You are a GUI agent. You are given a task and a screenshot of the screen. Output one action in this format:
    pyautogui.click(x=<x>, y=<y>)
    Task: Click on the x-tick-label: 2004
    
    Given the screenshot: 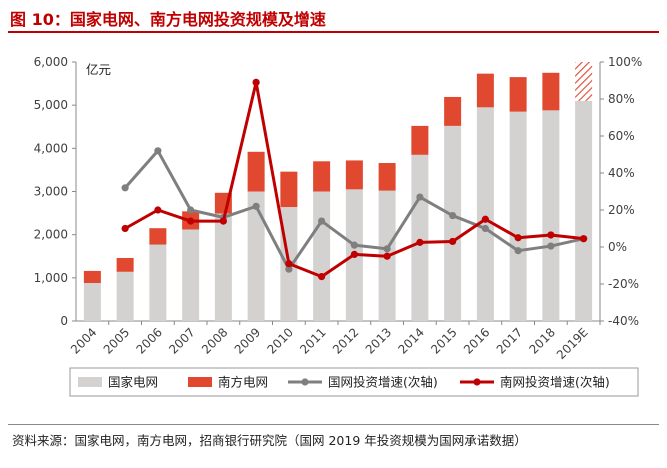 What is the action you would take?
    pyautogui.click(x=83, y=340)
    